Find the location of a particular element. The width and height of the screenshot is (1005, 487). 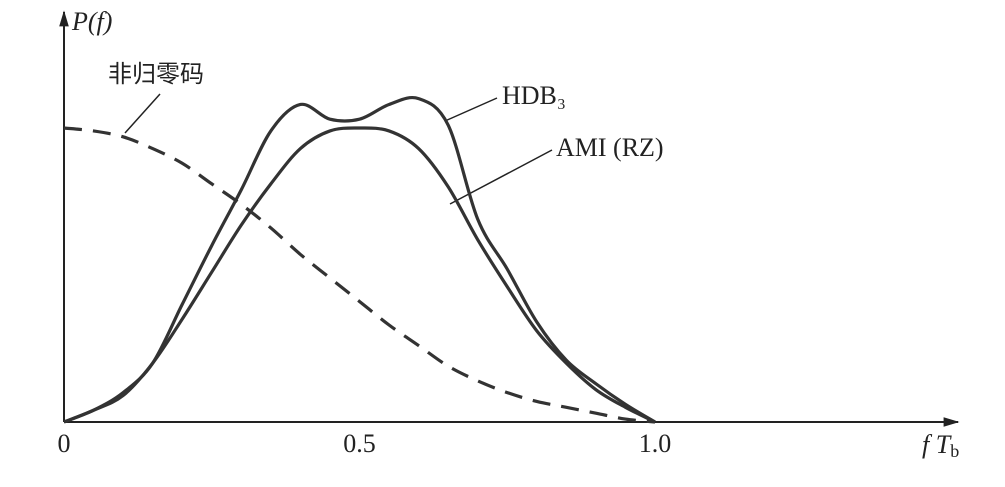

series-label: AMI (RZ) is located at coordinates (610, 147).